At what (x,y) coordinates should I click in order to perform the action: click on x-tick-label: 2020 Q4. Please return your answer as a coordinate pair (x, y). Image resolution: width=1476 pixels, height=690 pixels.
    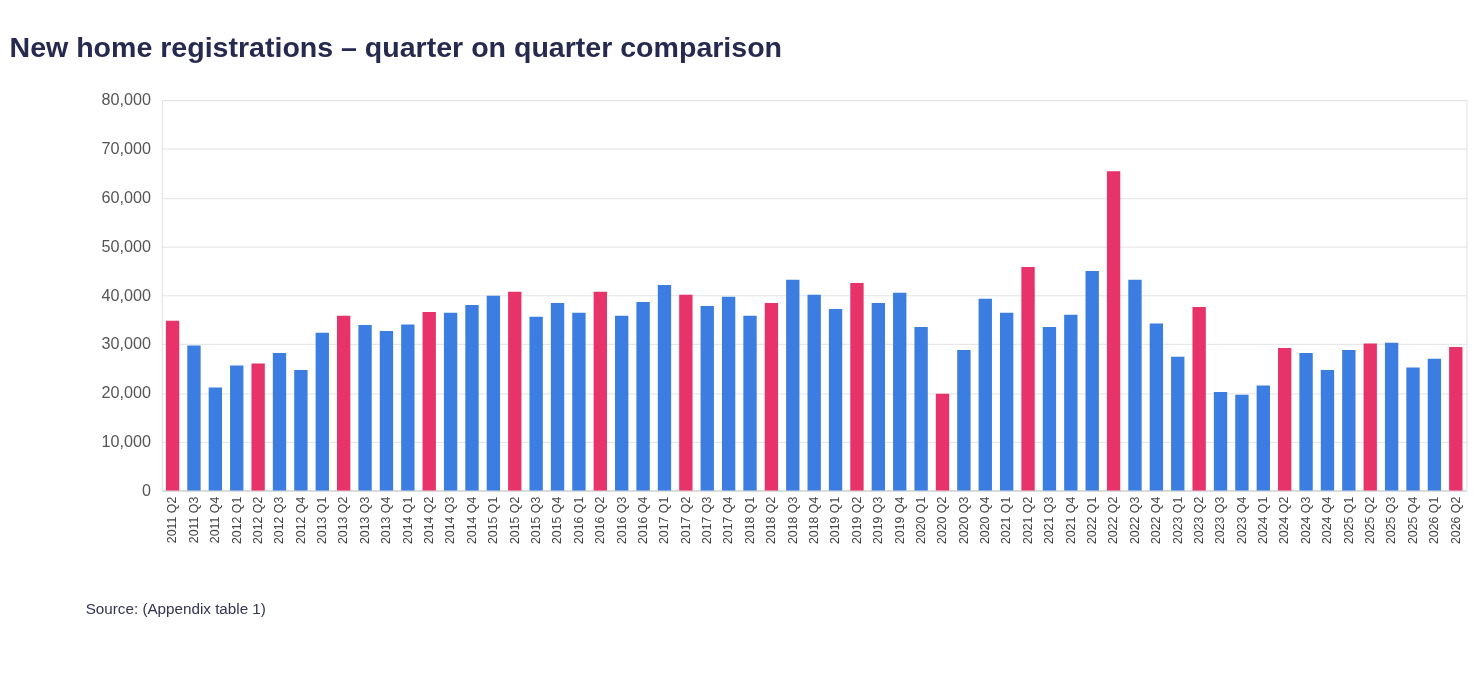
    Looking at the image, I should click on (985, 520).